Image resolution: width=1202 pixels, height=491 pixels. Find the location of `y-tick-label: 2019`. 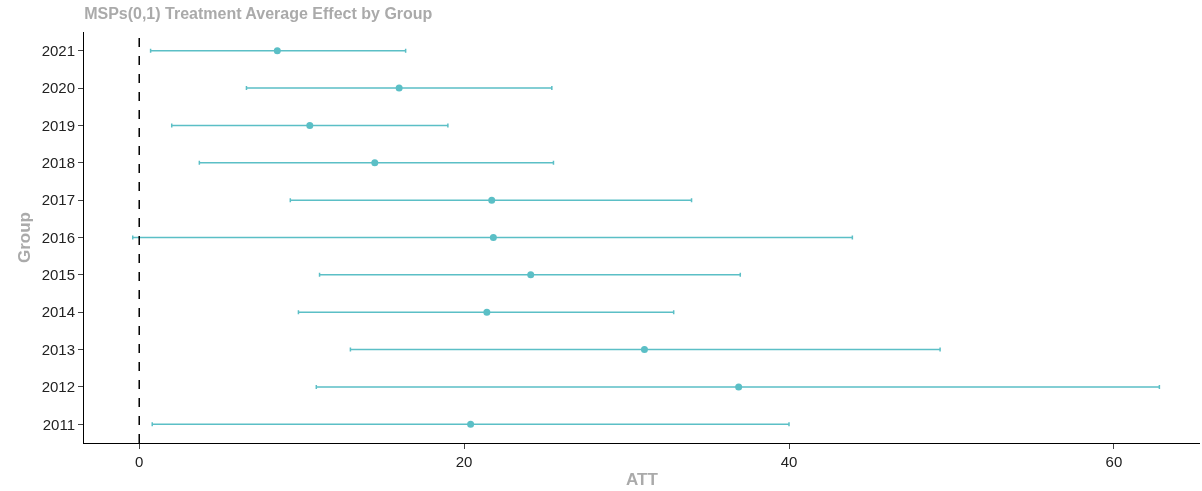

y-tick-label: 2019 is located at coordinates (58, 125).